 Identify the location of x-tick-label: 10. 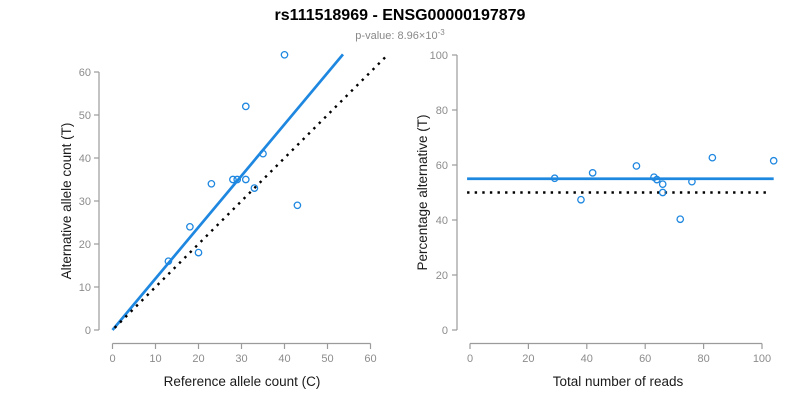
(155, 359).